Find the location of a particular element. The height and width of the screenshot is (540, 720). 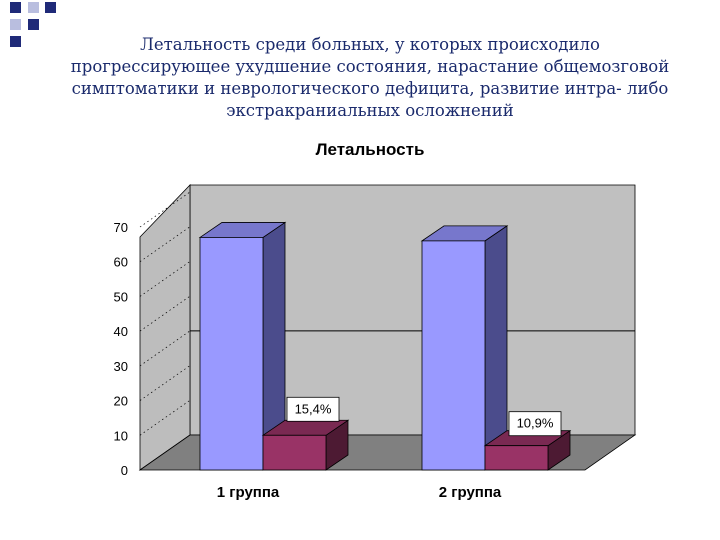

svg-text: 10,9% is located at coordinates (535, 423).